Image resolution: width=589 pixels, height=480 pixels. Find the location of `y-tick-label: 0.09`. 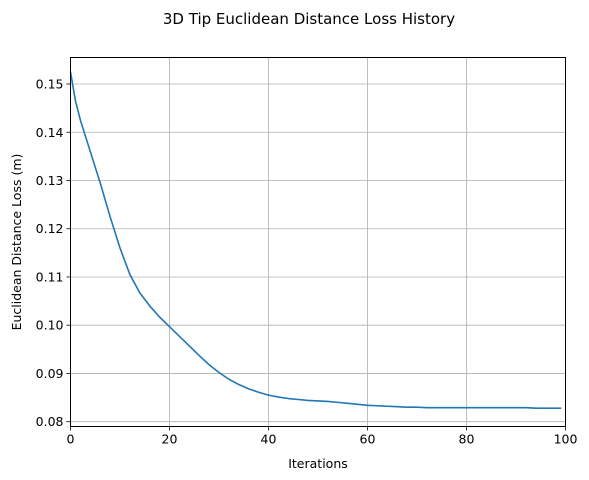

y-tick-label: 0.09 is located at coordinates (50, 373).